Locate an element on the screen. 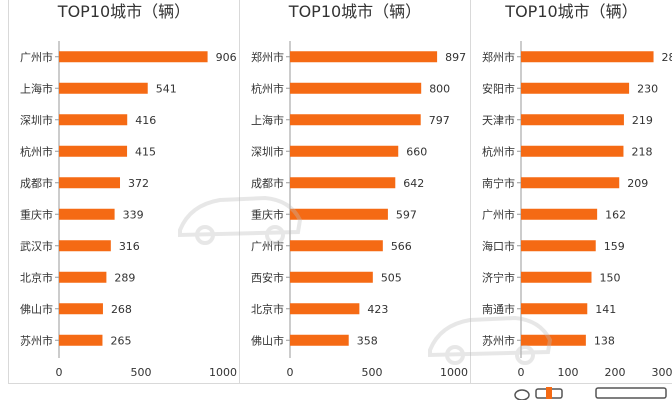  data-label: 597 is located at coordinates (406, 214).